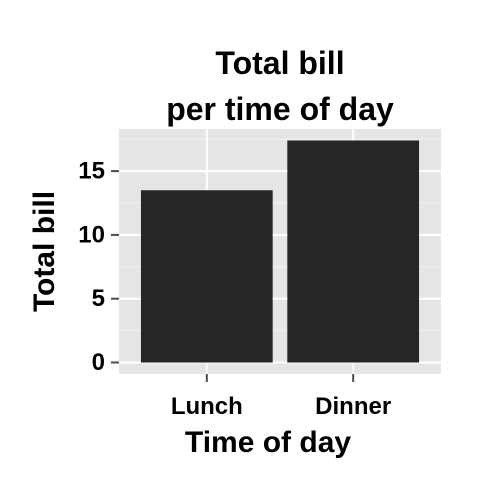  Describe the element at coordinates (279, 63) in the screenshot. I see `chart-title-line: Total bill` at that location.